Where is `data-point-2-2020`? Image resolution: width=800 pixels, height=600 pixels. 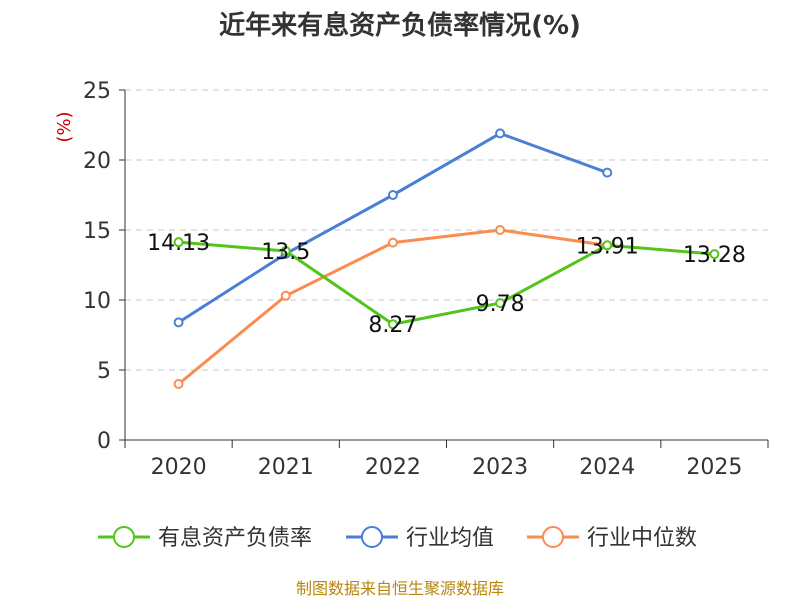
data-point-2-2020 is located at coordinates (178, 384).